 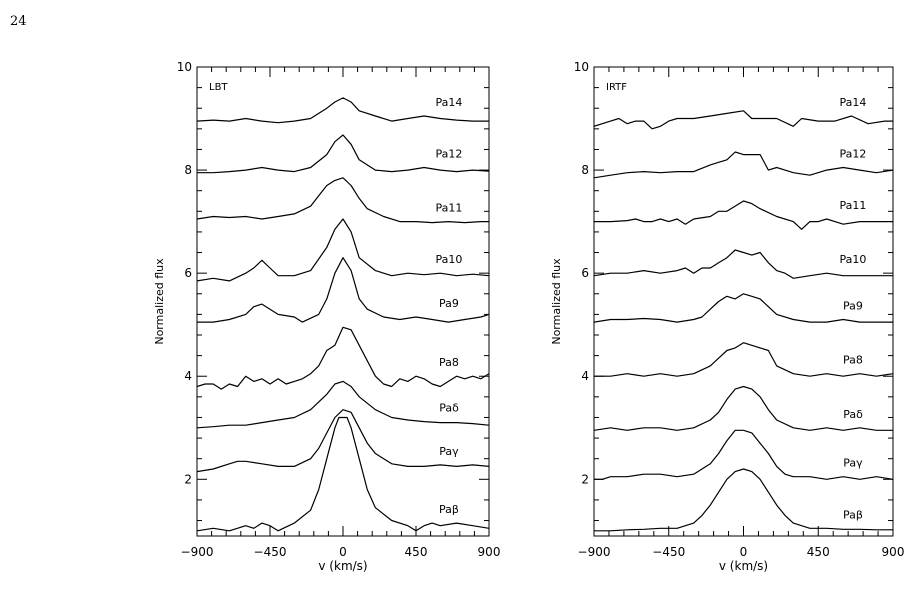 I want to click on panel-label: IRTF, so click(x=616, y=87).